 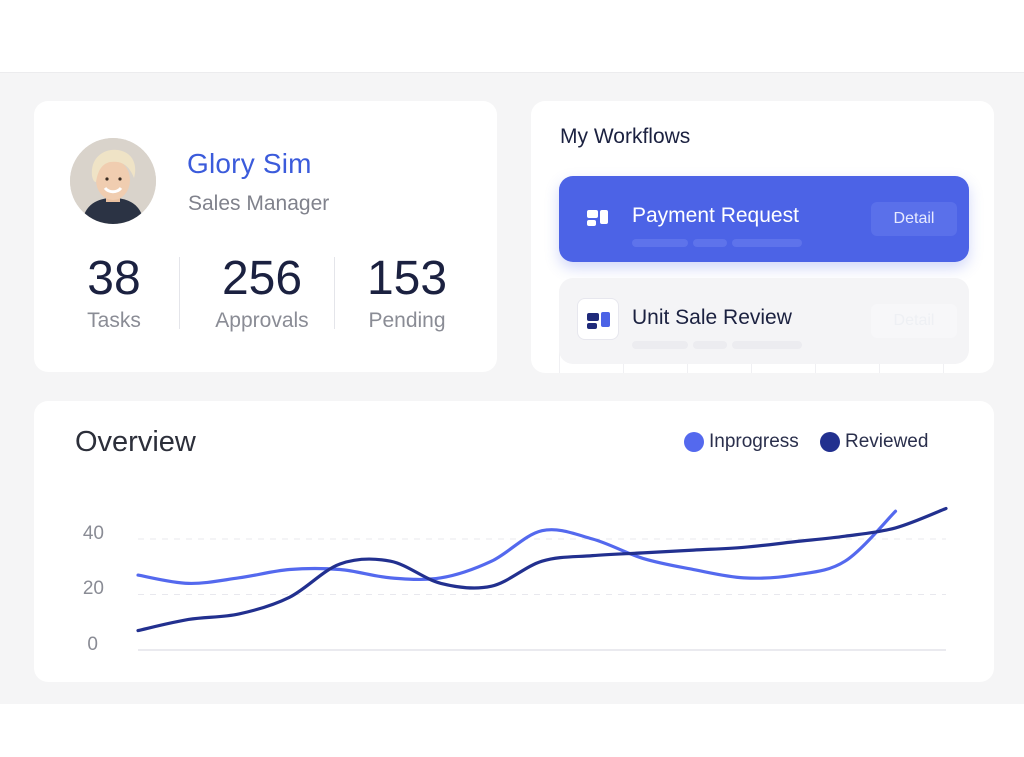 I want to click on y-tick-label: 0, so click(x=92, y=644).